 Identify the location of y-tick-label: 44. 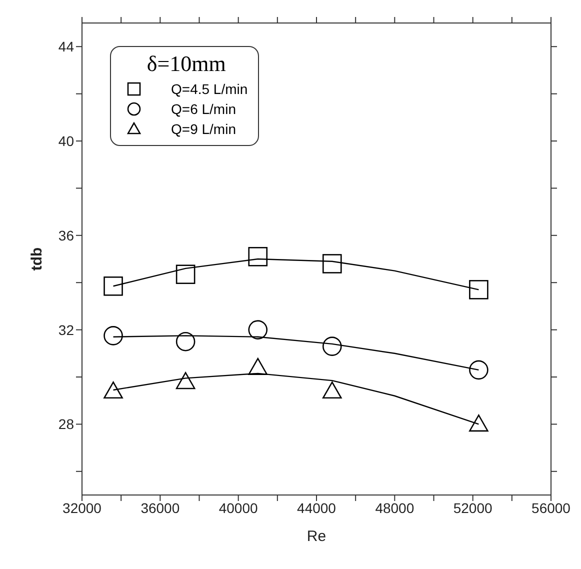
(66, 46).